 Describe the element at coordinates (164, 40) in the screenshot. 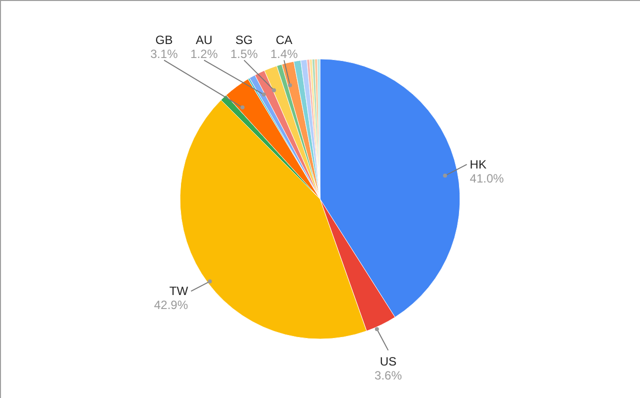

I see `slice-label: GB` at that location.